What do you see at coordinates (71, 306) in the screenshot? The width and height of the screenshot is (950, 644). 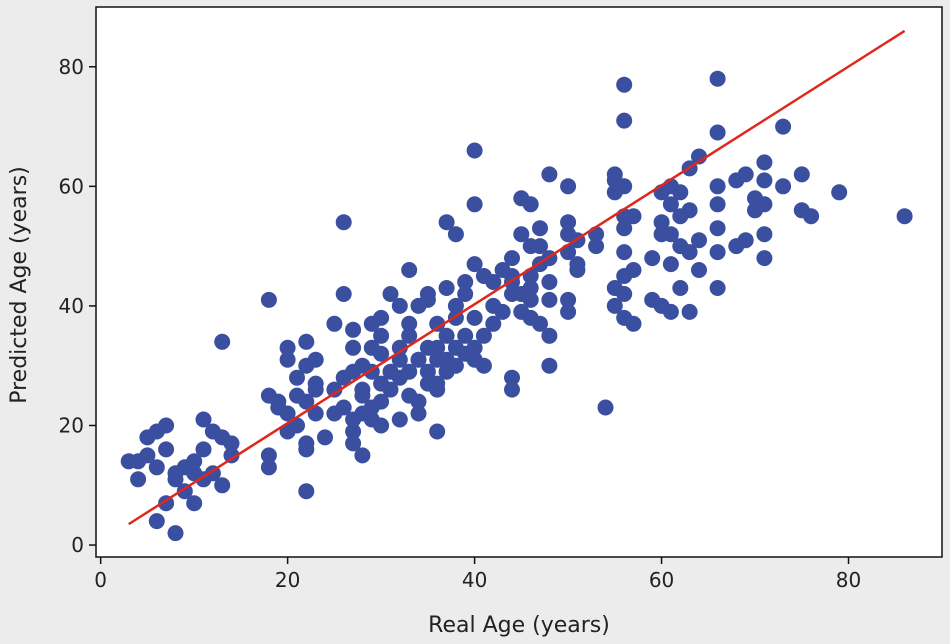 I see `y-tick-label: 40` at bounding box center [71, 306].